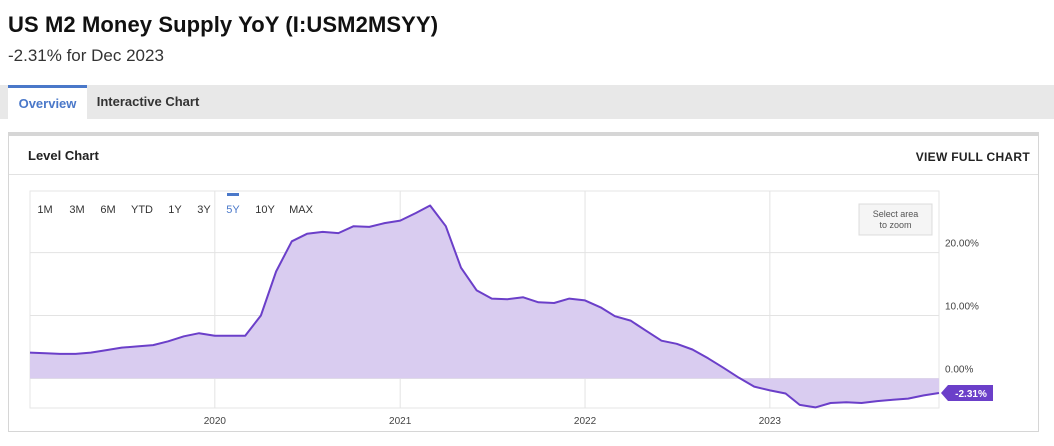 Image resolution: width=1054 pixels, height=446 pixels. What do you see at coordinates (148, 101) in the screenshot?
I see `tab-interactive-chart: Interactive Chart` at bounding box center [148, 101].